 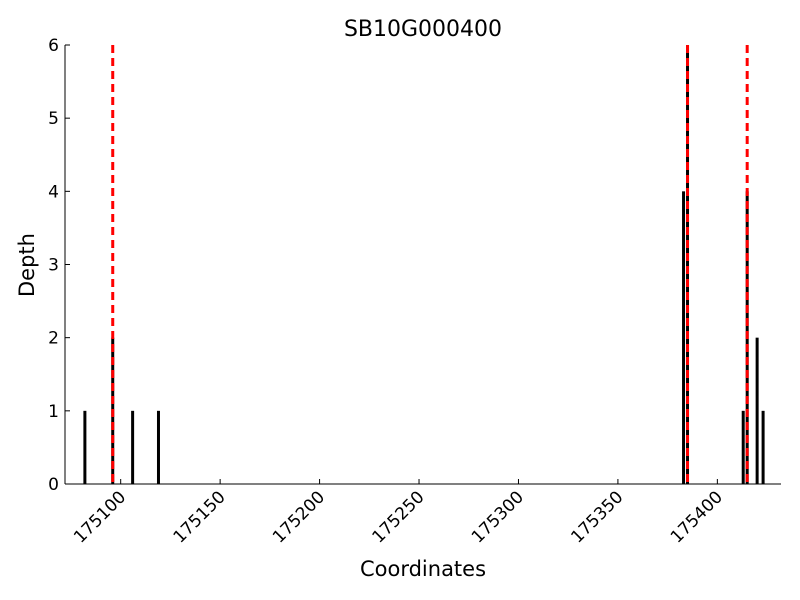 I want to click on x-axis-label: Coordinates, so click(x=423, y=569).